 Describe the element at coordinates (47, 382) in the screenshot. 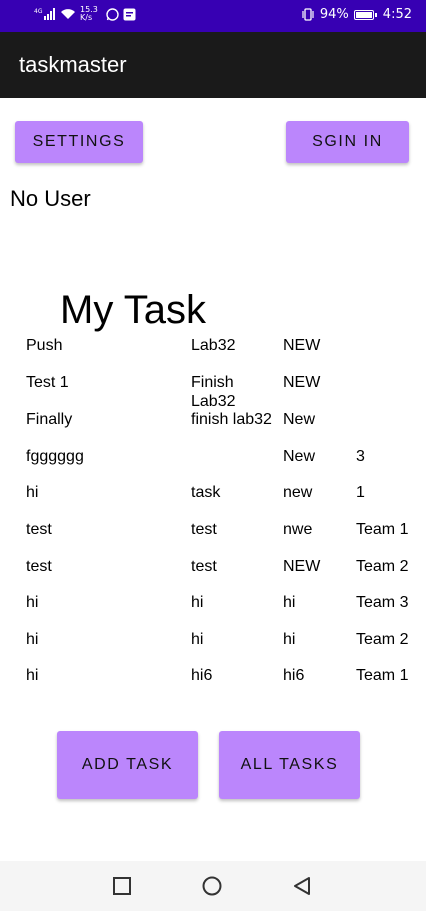

I see `task-title: Test 1` at that location.